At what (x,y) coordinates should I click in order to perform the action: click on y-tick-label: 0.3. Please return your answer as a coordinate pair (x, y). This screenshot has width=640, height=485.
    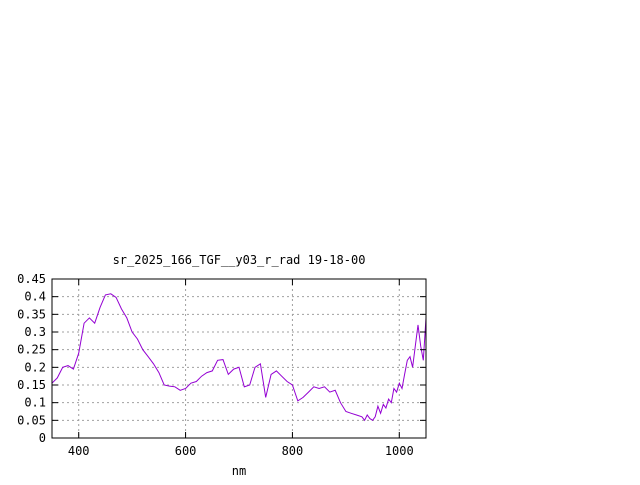
    Looking at the image, I should click on (35, 332).